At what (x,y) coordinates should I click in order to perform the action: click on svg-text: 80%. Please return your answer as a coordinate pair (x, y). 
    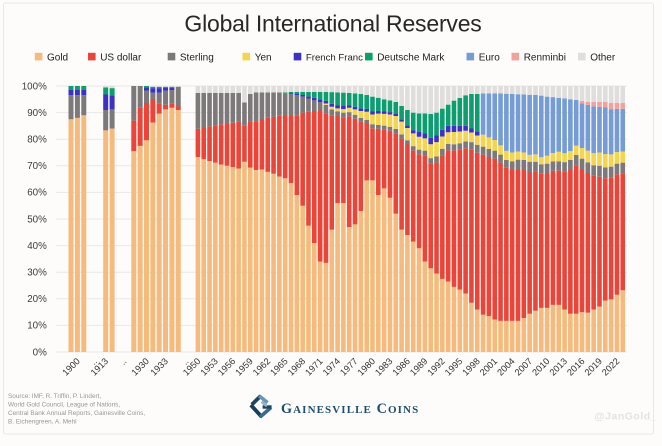
    Looking at the image, I should click on (37, 140).